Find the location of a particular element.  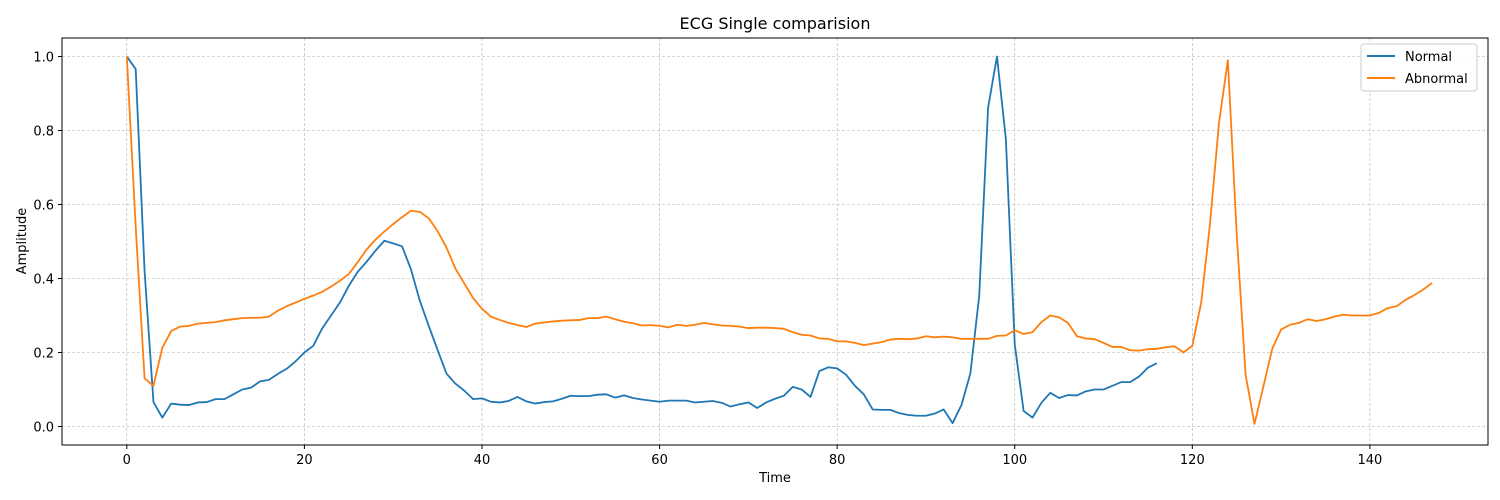

legend: Normal Abnormal is located at coordinates (1419, 67).